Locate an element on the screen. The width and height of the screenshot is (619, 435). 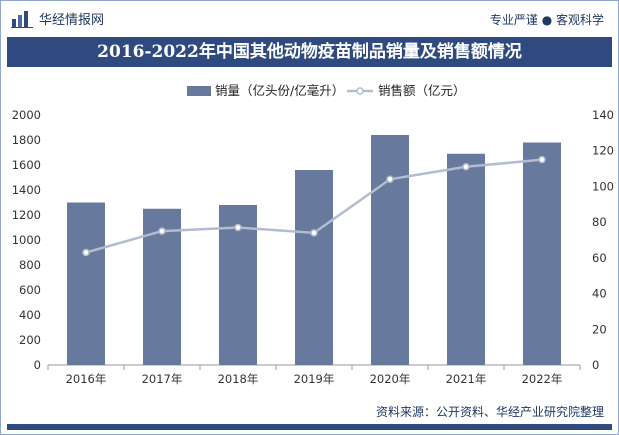
slogan: 专业严谨 ● 客观科学 is located at coordinates (546, 20).